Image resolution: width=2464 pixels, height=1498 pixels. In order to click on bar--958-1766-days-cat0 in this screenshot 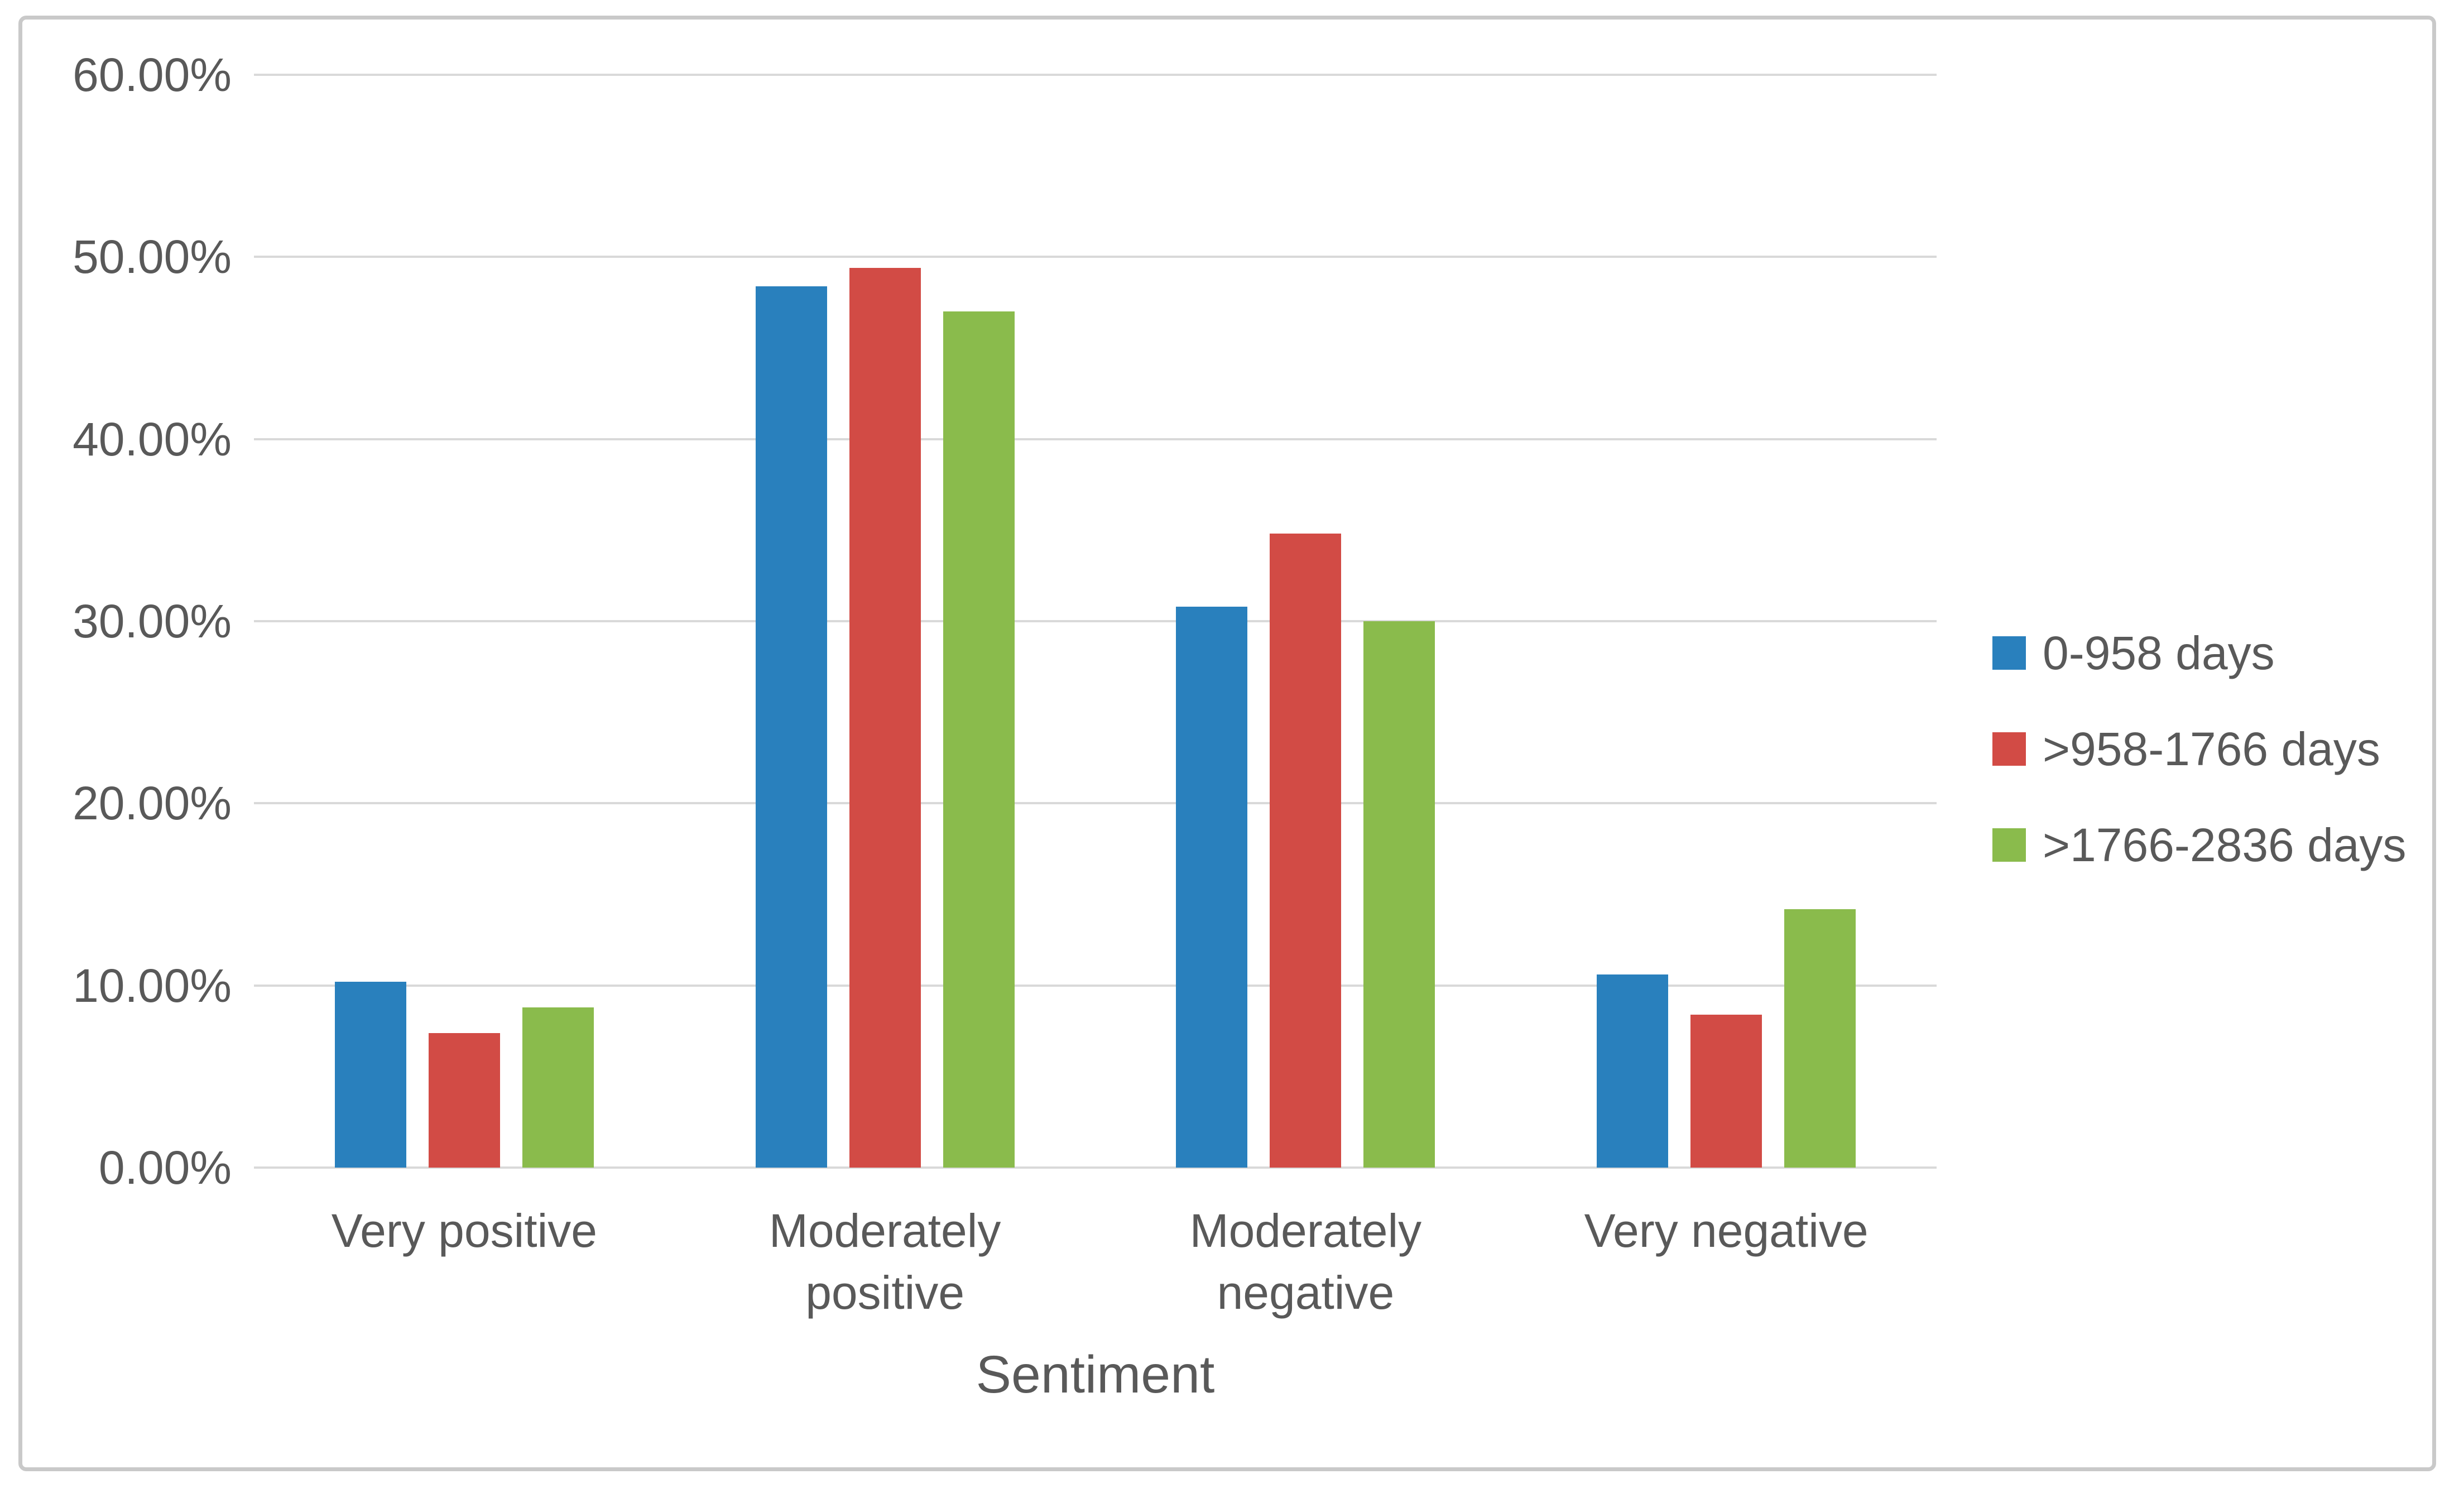, I will do `click(464, 1100)`.